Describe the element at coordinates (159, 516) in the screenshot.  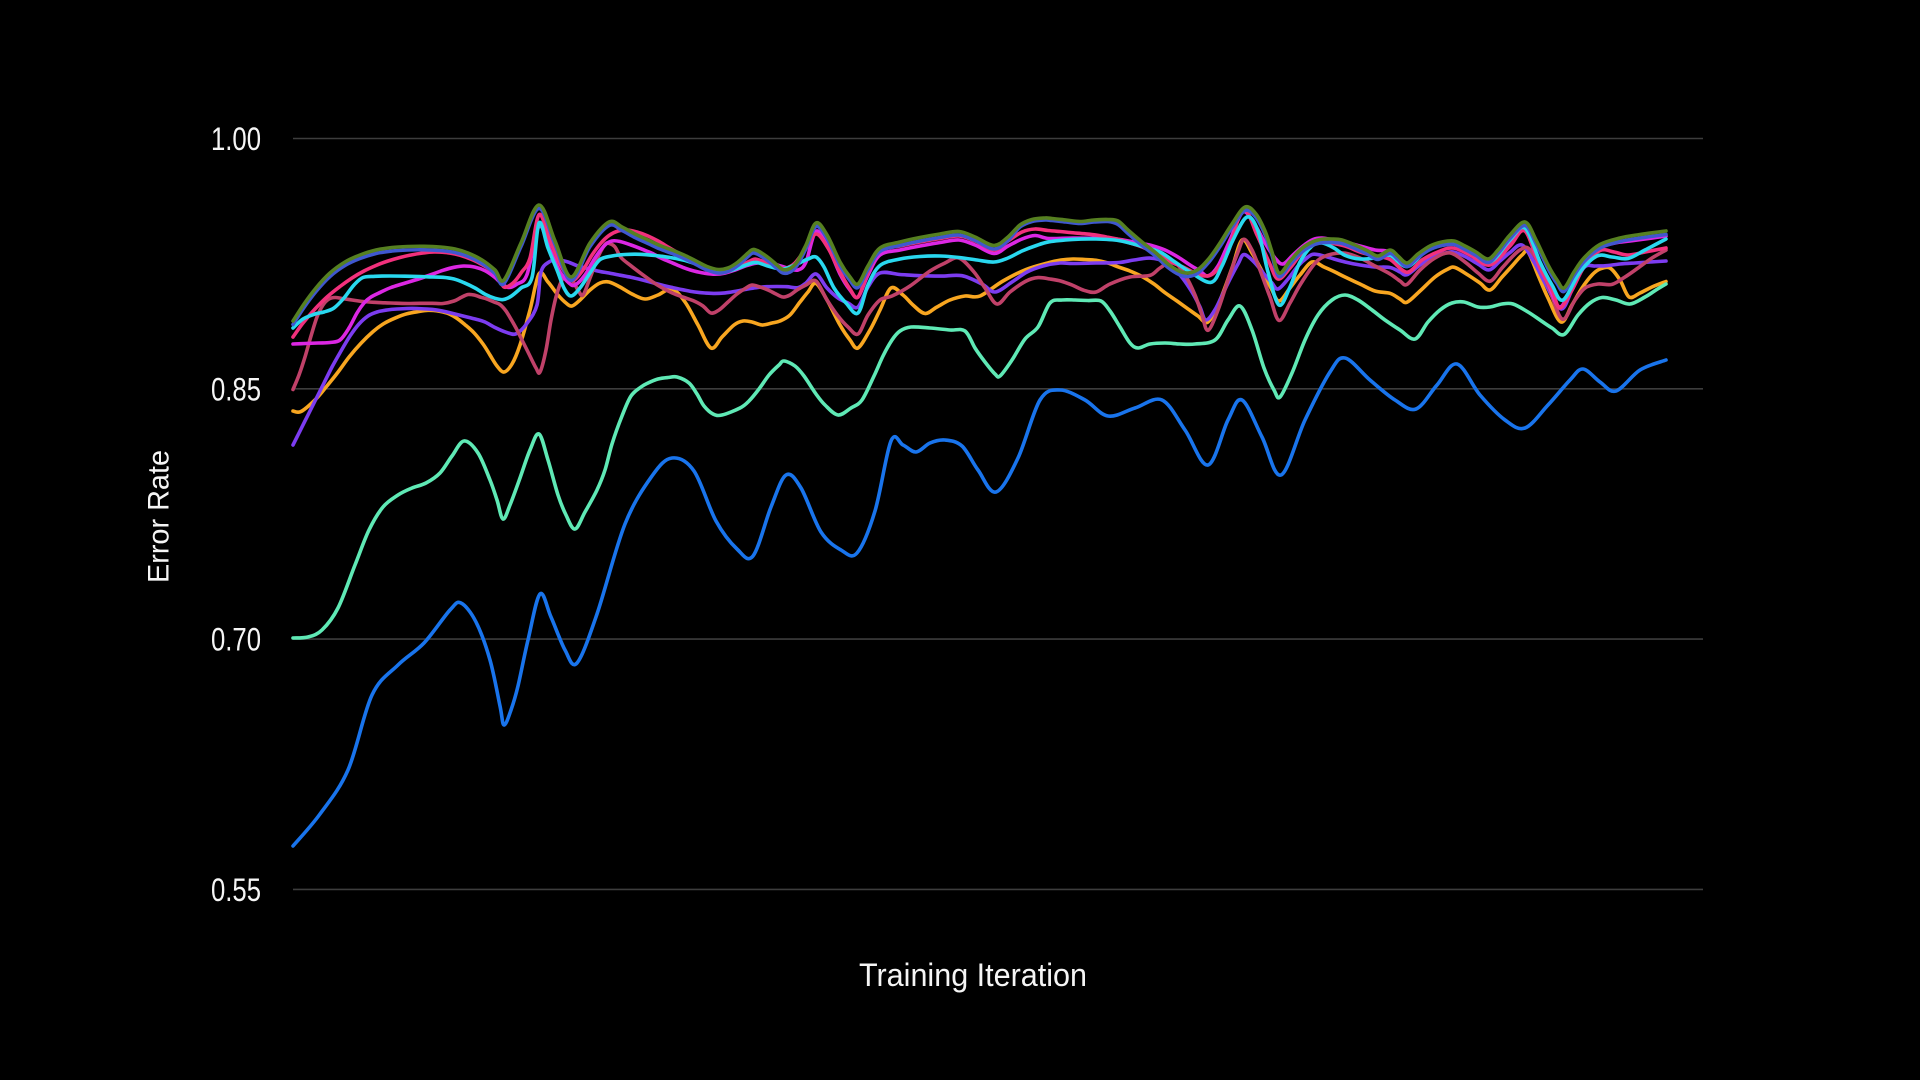
I see `svg-text: Error Rate` at that location.